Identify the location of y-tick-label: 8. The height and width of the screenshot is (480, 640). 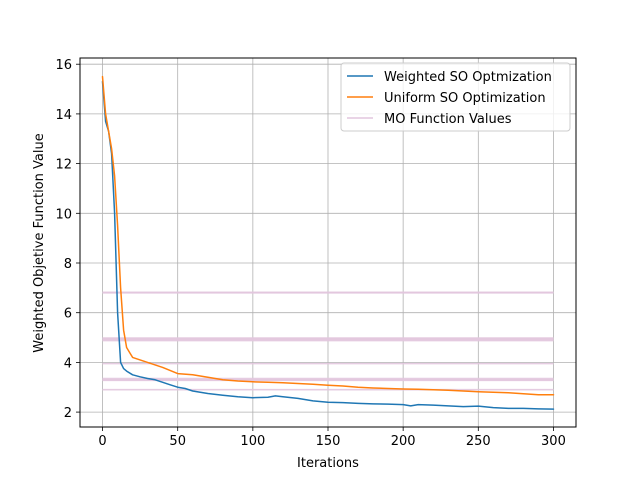
(68, 264).